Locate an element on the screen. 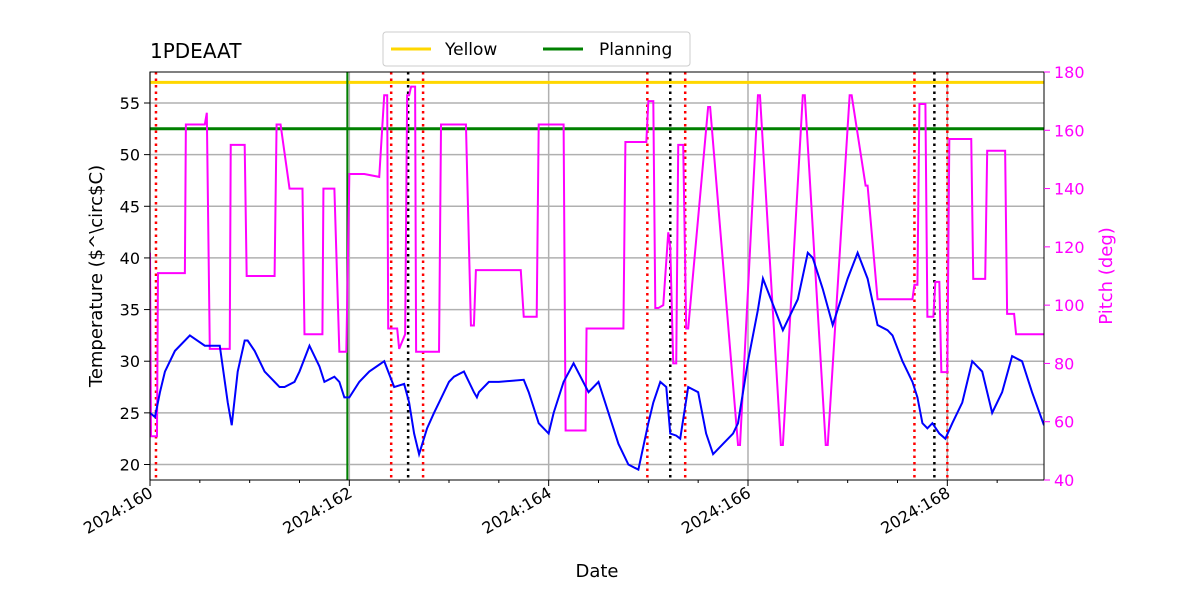 The image size is (1200, 600). chart-title: 1PDEAAT is located at coordinates (196, 51).